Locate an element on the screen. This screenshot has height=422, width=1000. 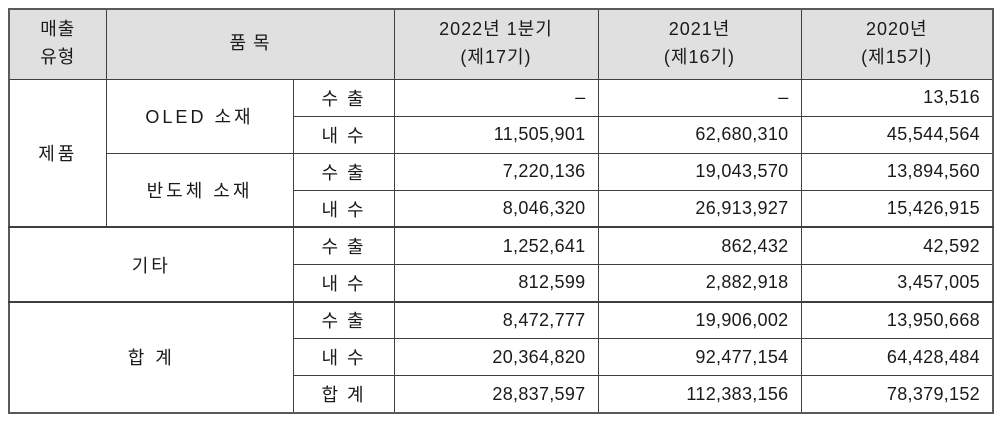
header-period-2022-line1: 2022년 1분기 is located at coordinates (496, 29).